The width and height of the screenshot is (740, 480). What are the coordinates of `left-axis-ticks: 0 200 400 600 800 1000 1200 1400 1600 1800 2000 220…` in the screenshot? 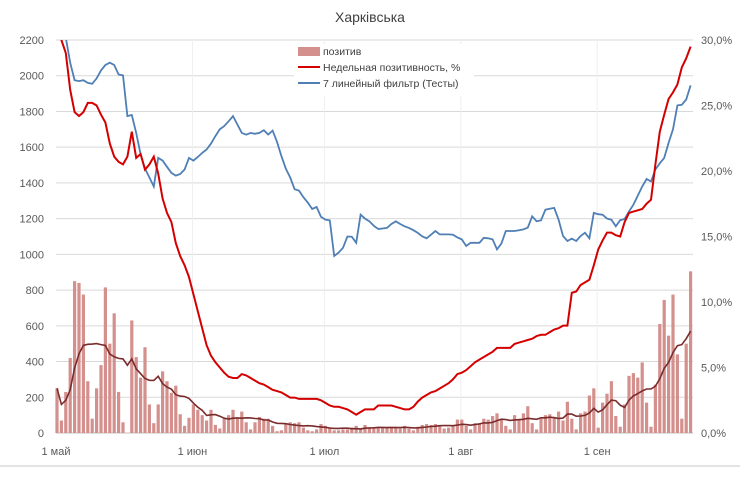 It's located at (32, 237).